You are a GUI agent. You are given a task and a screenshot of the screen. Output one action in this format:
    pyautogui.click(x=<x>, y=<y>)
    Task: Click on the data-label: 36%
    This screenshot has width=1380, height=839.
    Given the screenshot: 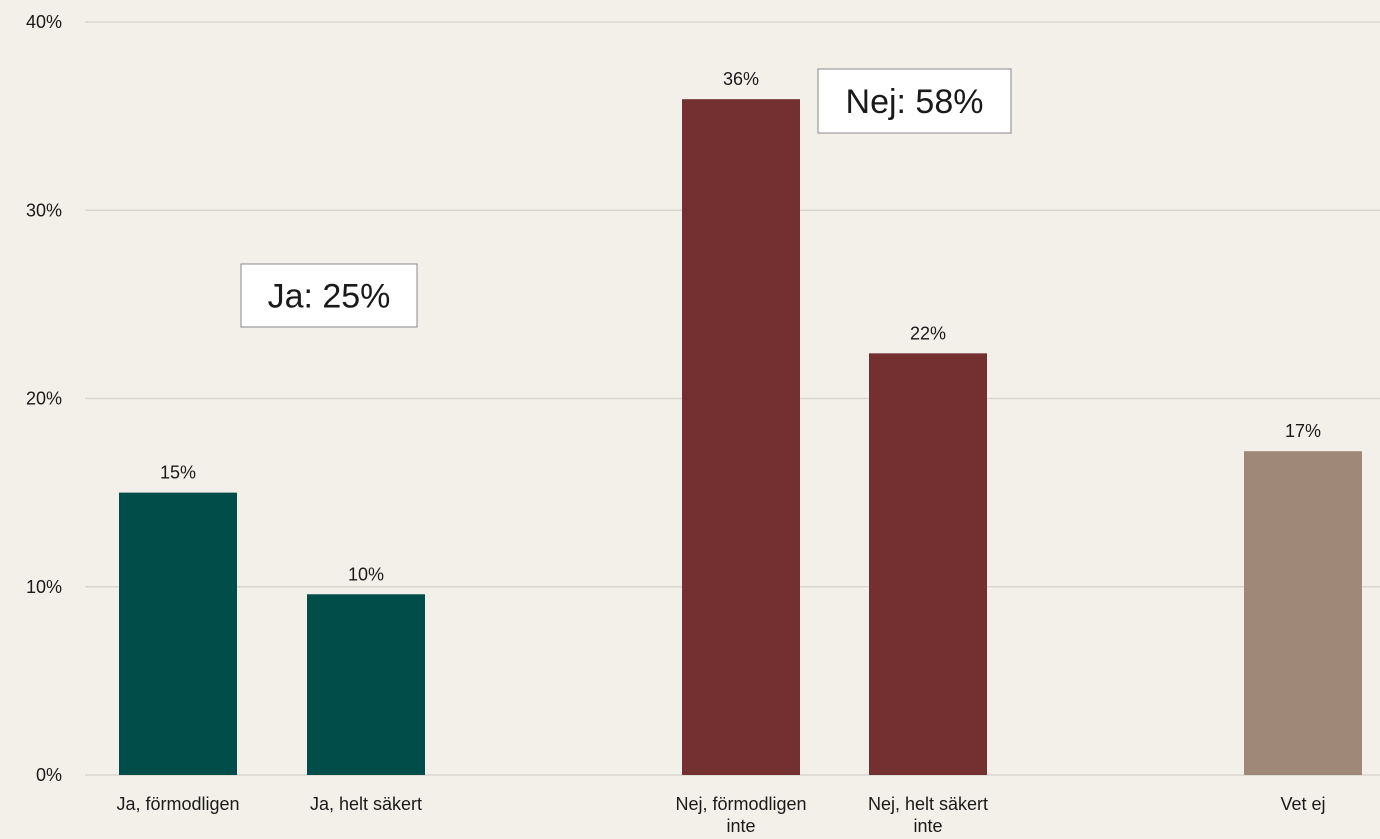 What is the action you would take?
    pyautogui.click(x=741, y=79)
    